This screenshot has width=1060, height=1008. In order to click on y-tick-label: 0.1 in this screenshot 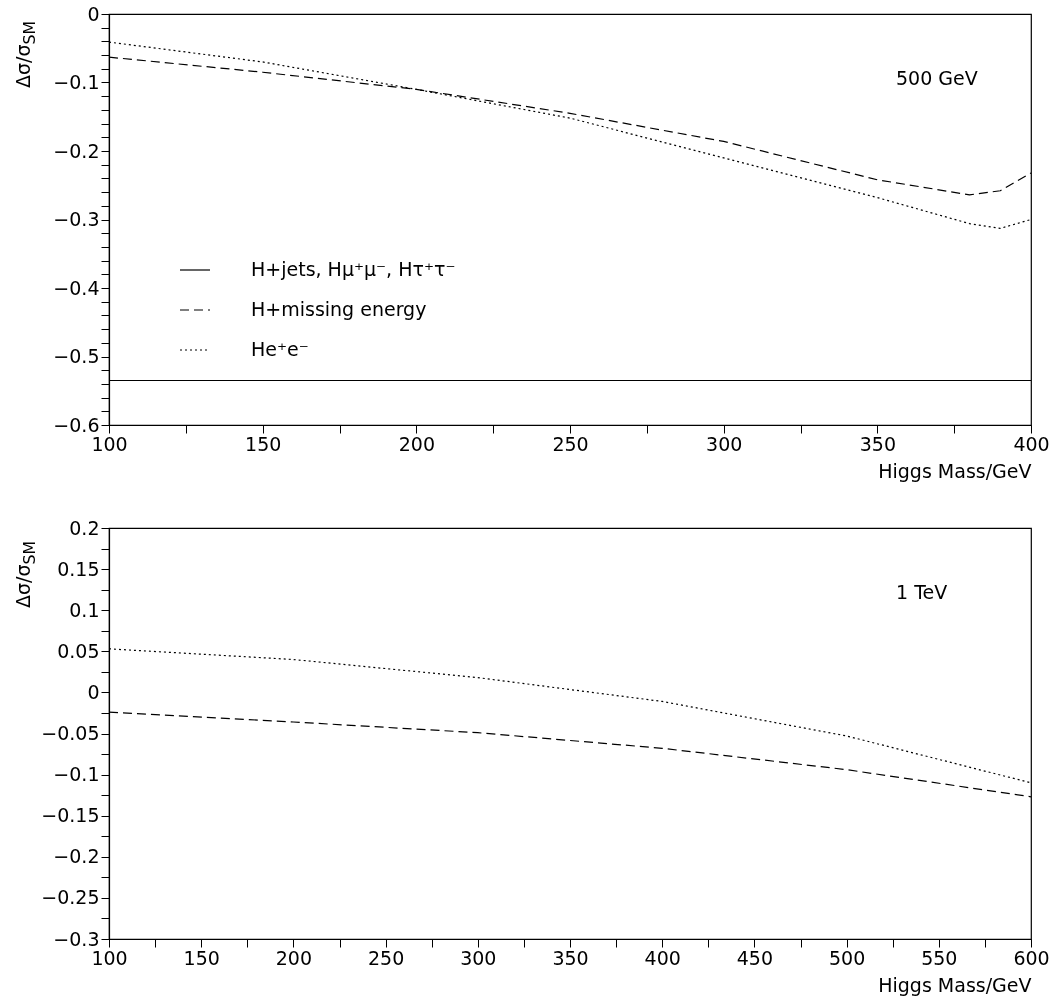, I will do `click(84, 609)`.